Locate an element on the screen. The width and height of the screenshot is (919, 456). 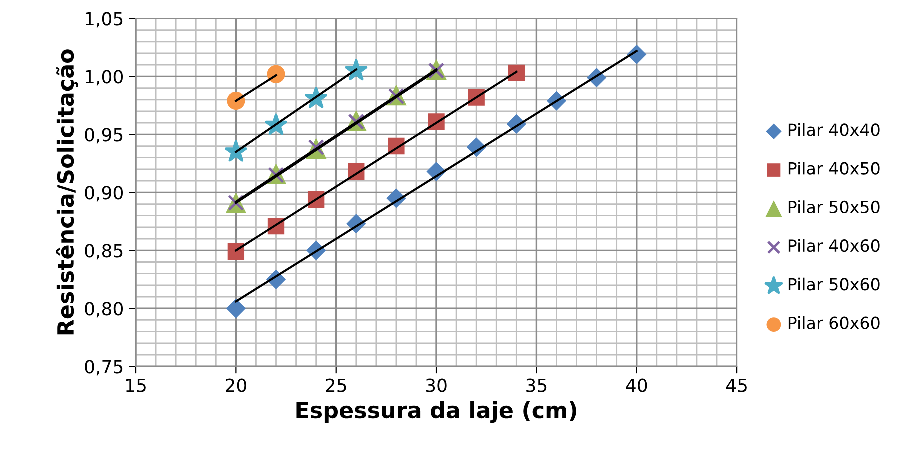
legend-label: Pilar 40x60 is located at coordinates (834, 245).